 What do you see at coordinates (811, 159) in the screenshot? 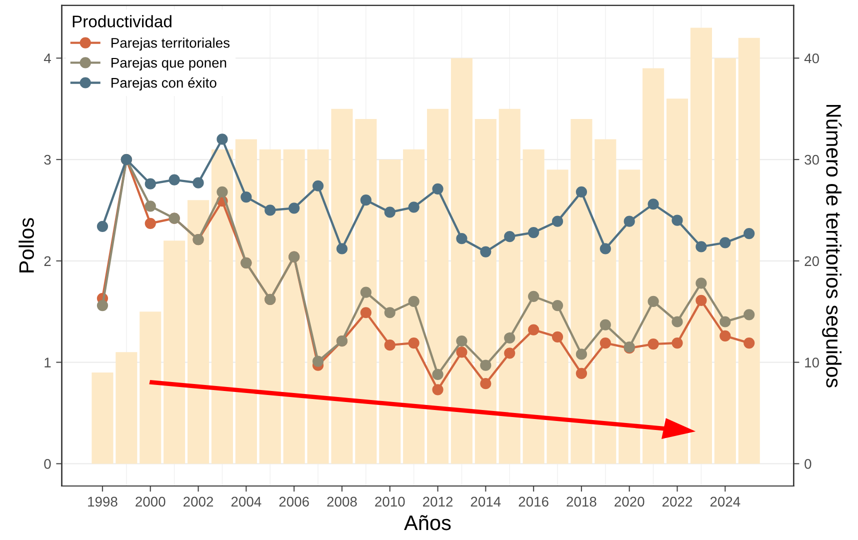
I see `y2-tick-label: 30` at bounding box center [811, 159].